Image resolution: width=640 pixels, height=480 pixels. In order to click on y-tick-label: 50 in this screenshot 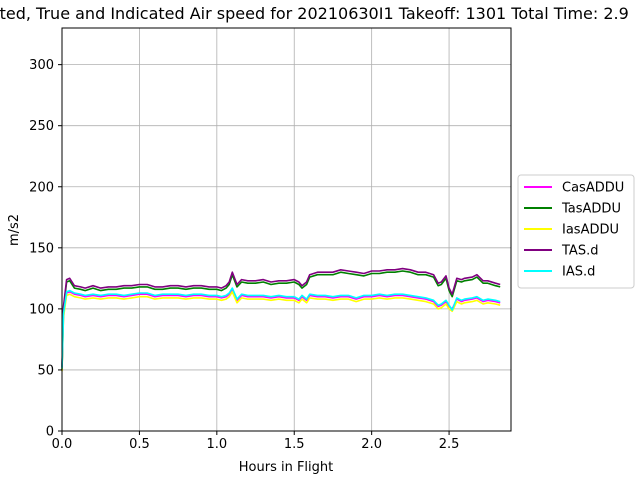, I will do `click(45, 370)`.